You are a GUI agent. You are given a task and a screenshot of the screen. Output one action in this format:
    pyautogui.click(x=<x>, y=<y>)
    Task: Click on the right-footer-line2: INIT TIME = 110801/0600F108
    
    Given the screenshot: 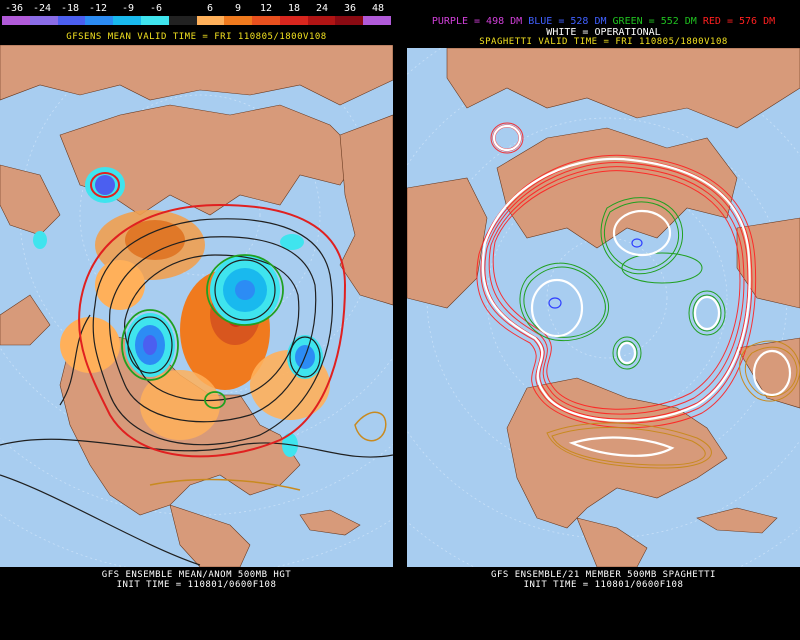 What is the action you would take?
    pyautogui.click(x=603, y=585)
    